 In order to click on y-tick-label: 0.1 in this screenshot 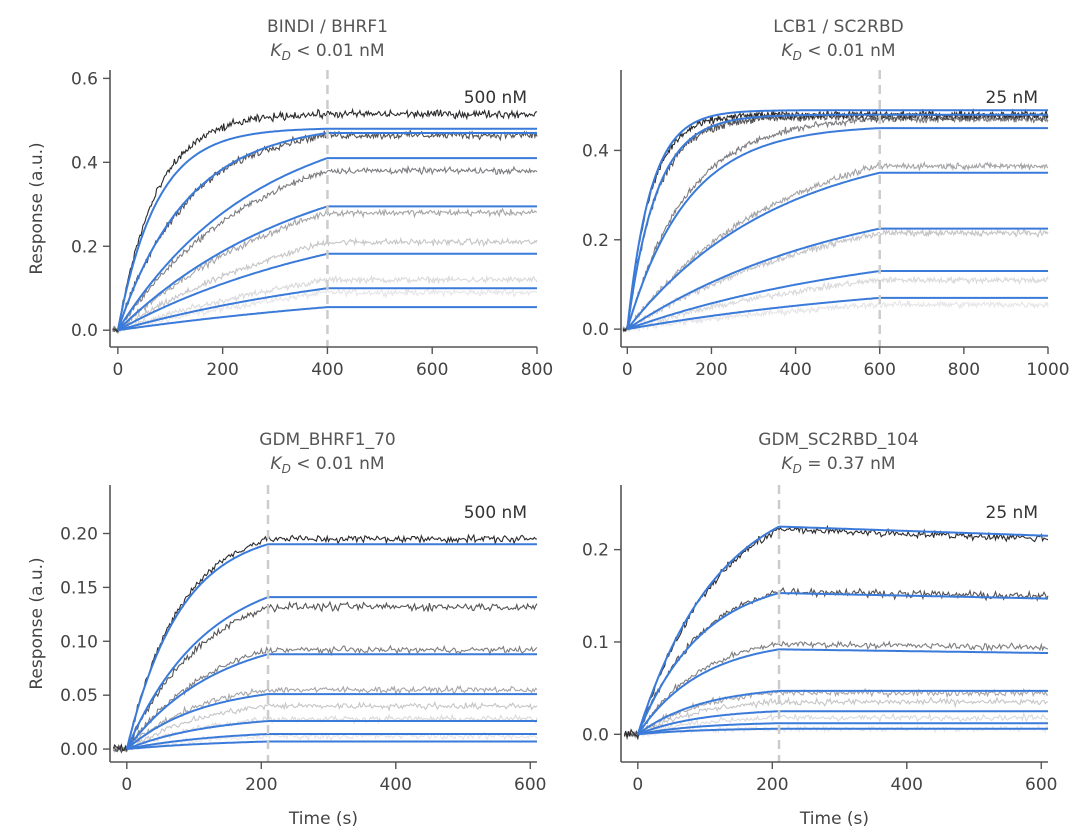, I will do `click(595, 643)`.